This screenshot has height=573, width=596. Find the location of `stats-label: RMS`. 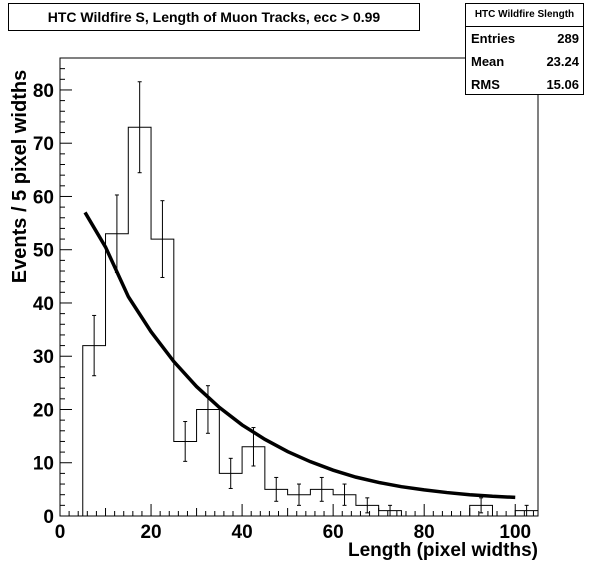

stats-label: RMS is located at coordinates (485, 84).